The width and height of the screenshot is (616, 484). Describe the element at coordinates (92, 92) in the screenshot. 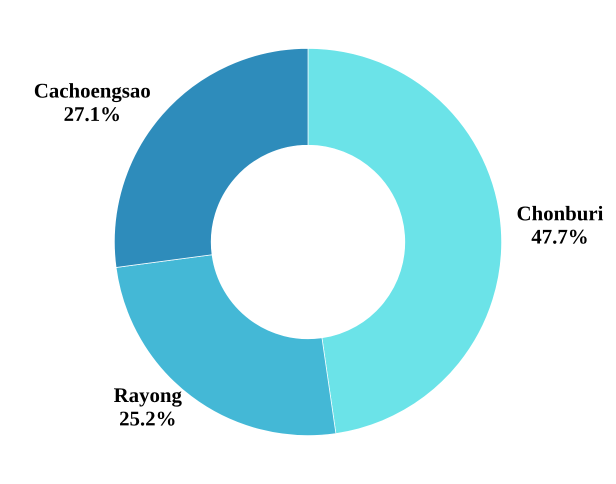

I see `slice-label: Cachoengsao` at that location.